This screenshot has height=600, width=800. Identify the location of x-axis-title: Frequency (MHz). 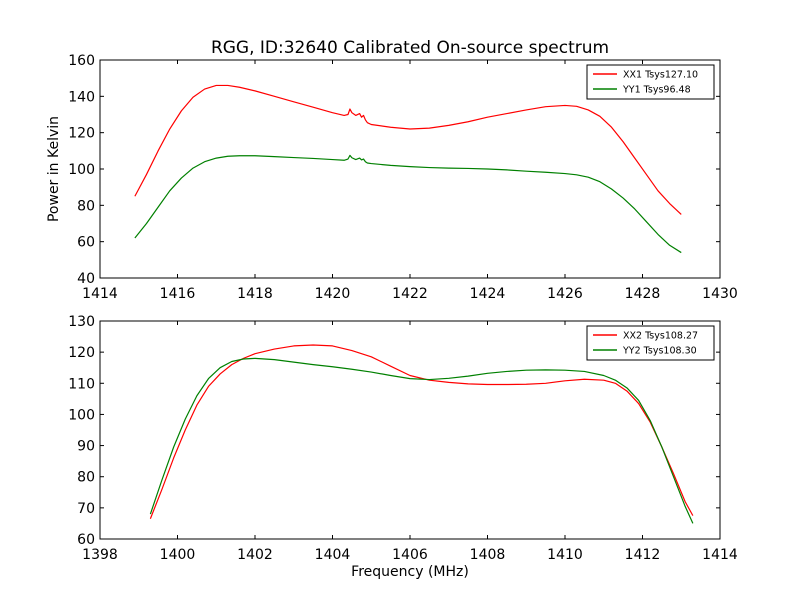
(410, 572).